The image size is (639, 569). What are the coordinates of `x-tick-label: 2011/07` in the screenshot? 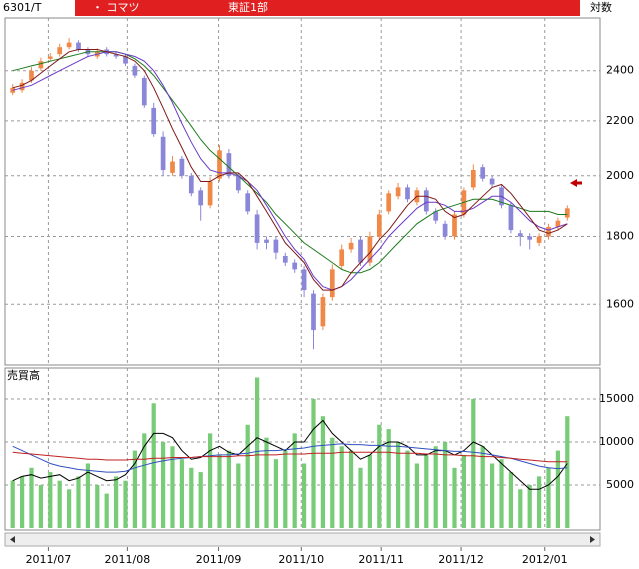 It's located at (49, 559).